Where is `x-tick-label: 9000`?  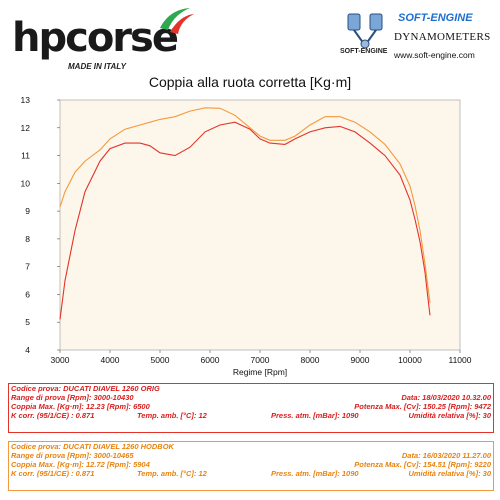 x-tick-label: 9000 is located at coordinates (360, 360).